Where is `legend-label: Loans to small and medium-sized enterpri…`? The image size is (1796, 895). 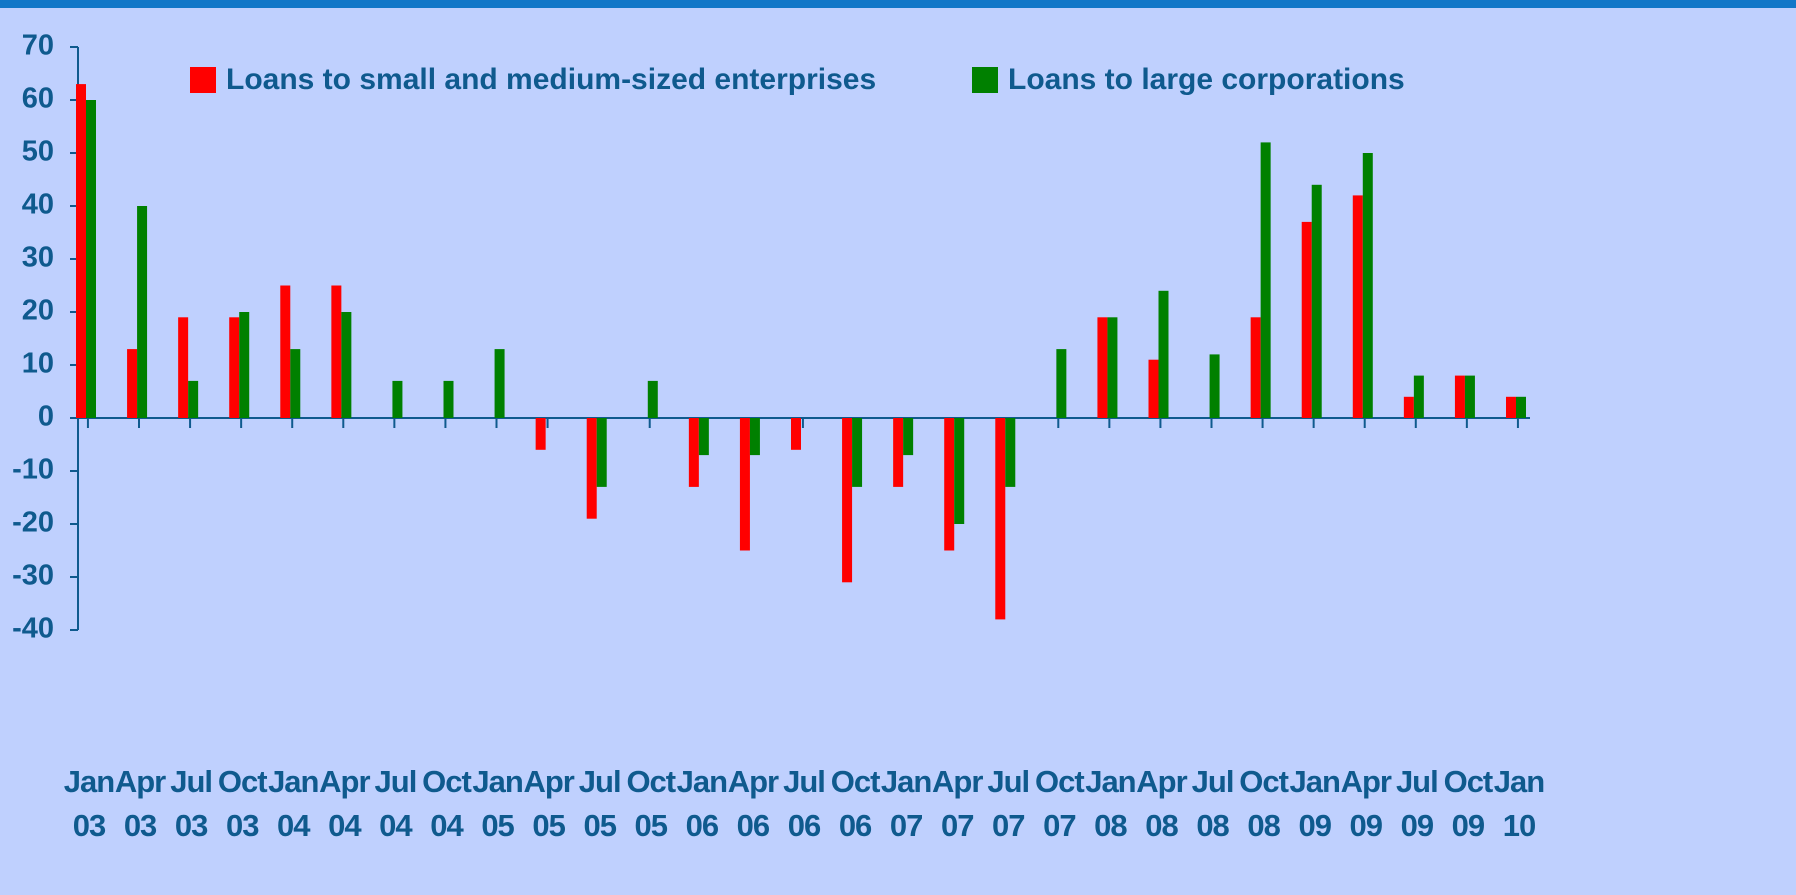
legend-label: Loans to small and medium-sized enterpri… is located at coordinates (551, 79).